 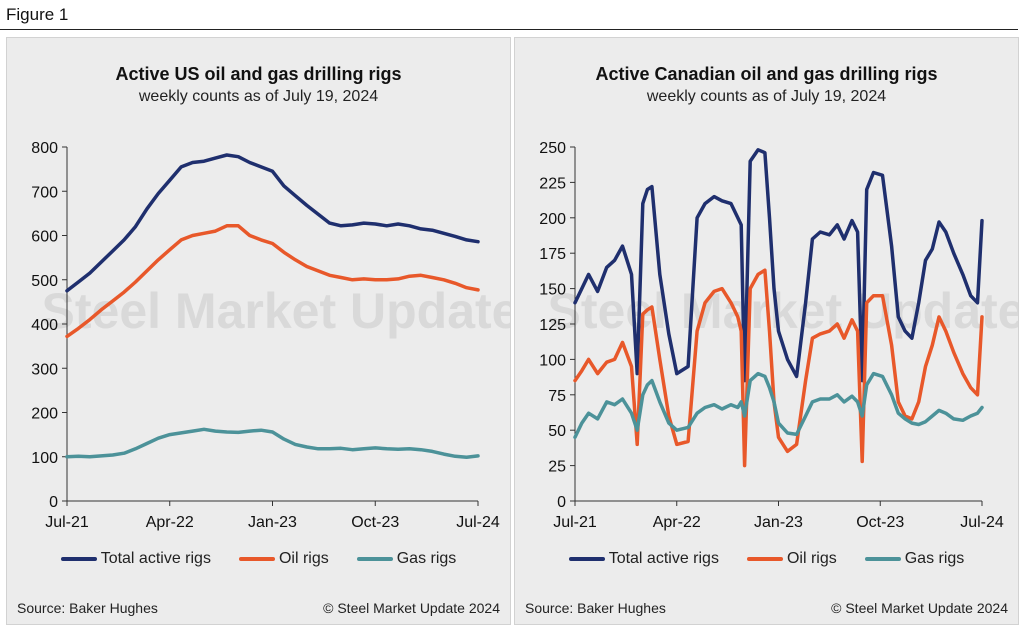 I want to click on canada-copyright-note: © Steel Market Update 2024, so click(x=919, y=608).